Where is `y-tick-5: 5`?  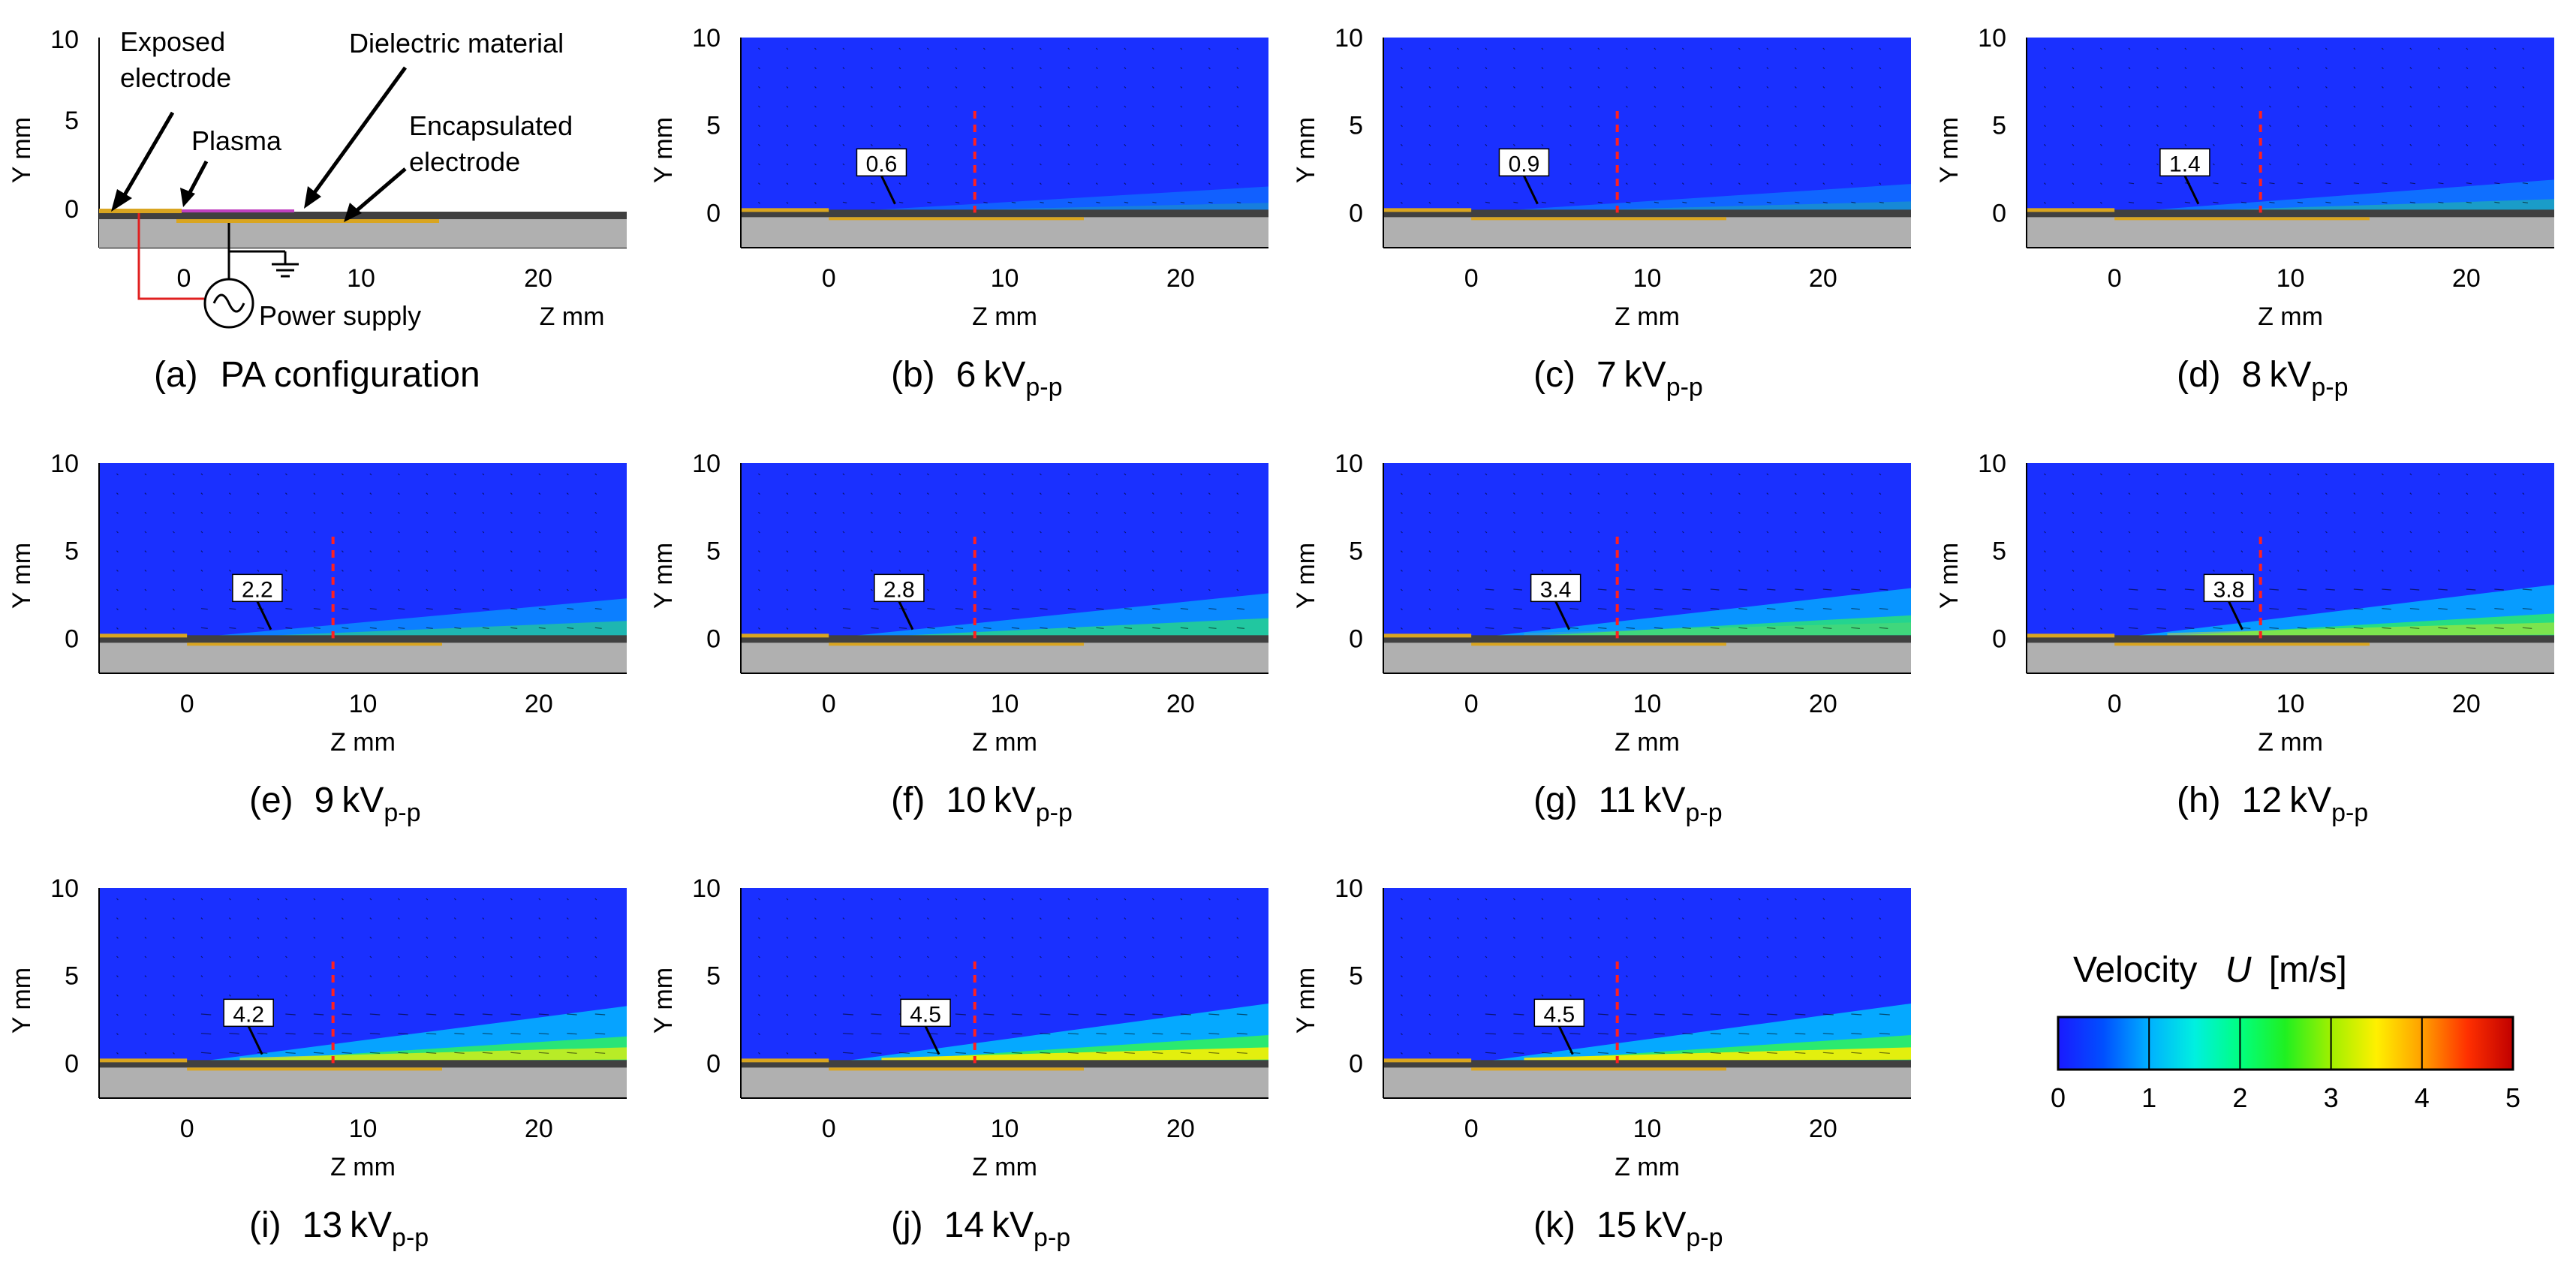 y-tick-5: 5 is located at coordinates (72, 121).